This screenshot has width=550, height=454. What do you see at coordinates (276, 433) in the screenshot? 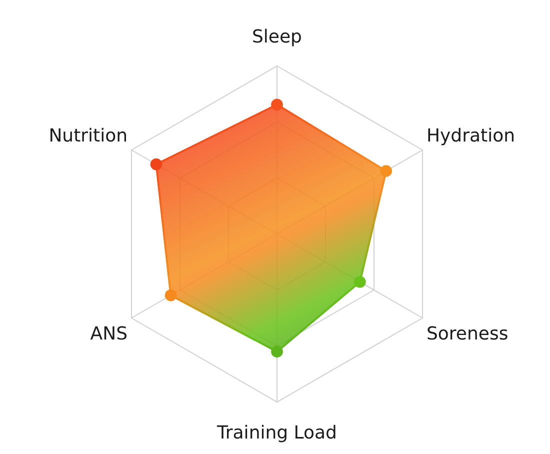
I see `spoke-label: Training Load` at bounding box center [276, 433].